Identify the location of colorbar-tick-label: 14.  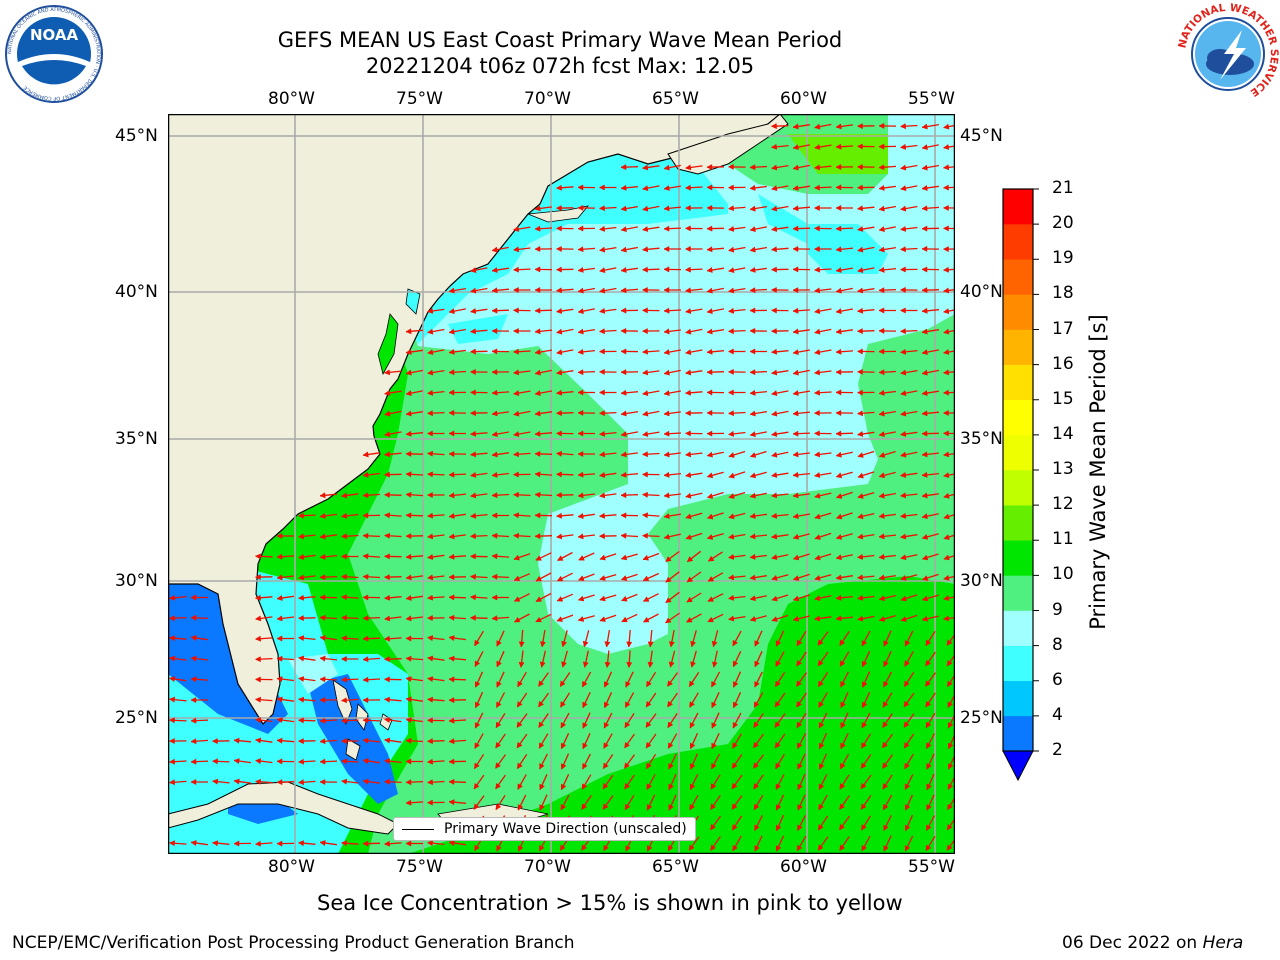
(1063, 433).